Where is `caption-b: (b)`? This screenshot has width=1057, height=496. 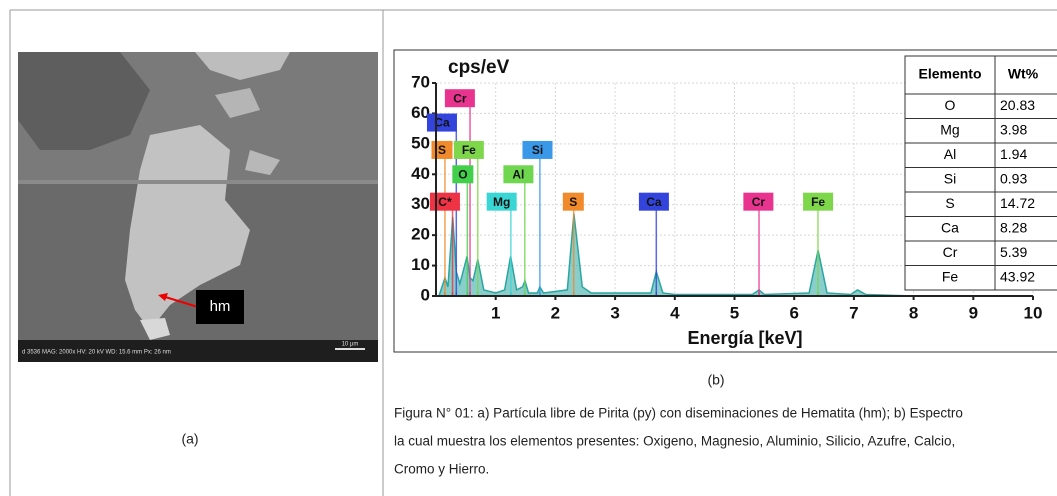
caption-b: (b) is located at coordinates (715, 380).